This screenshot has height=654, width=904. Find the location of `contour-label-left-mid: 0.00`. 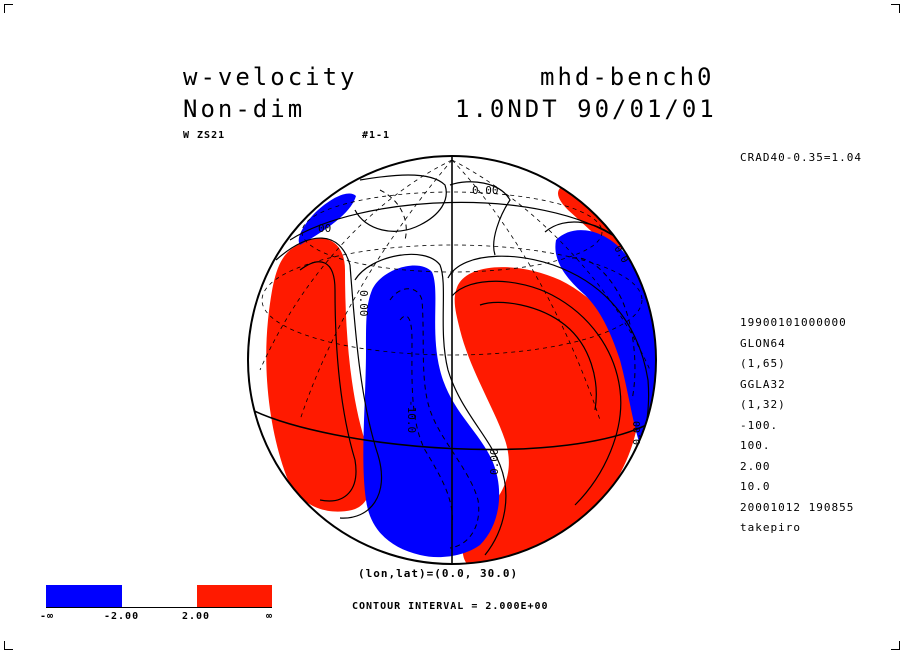

contour-label-left-mid: 0.00 is located at coordinates (363, 303).